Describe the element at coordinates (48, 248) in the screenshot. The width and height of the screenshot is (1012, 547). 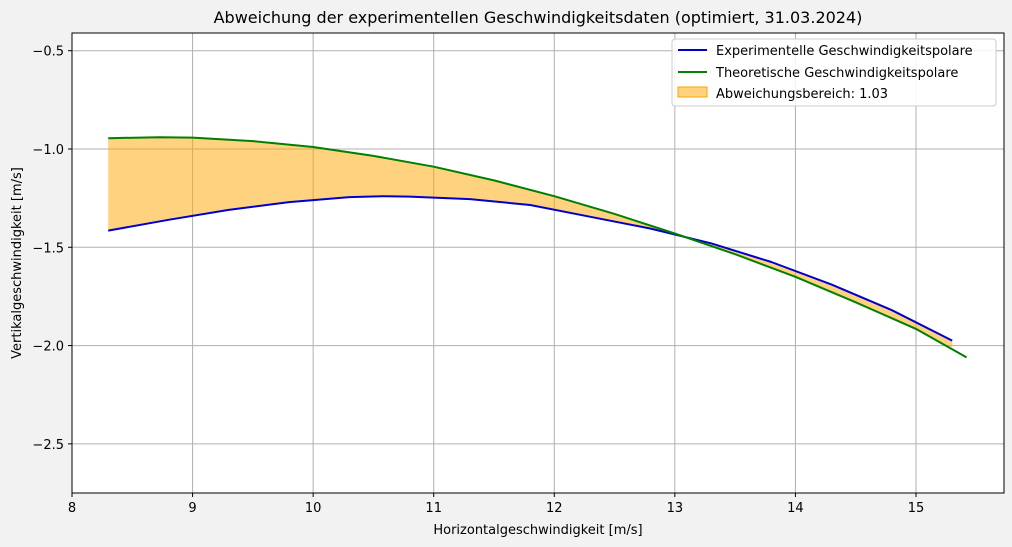
I see `y-tick-label: −1.5` at that location.